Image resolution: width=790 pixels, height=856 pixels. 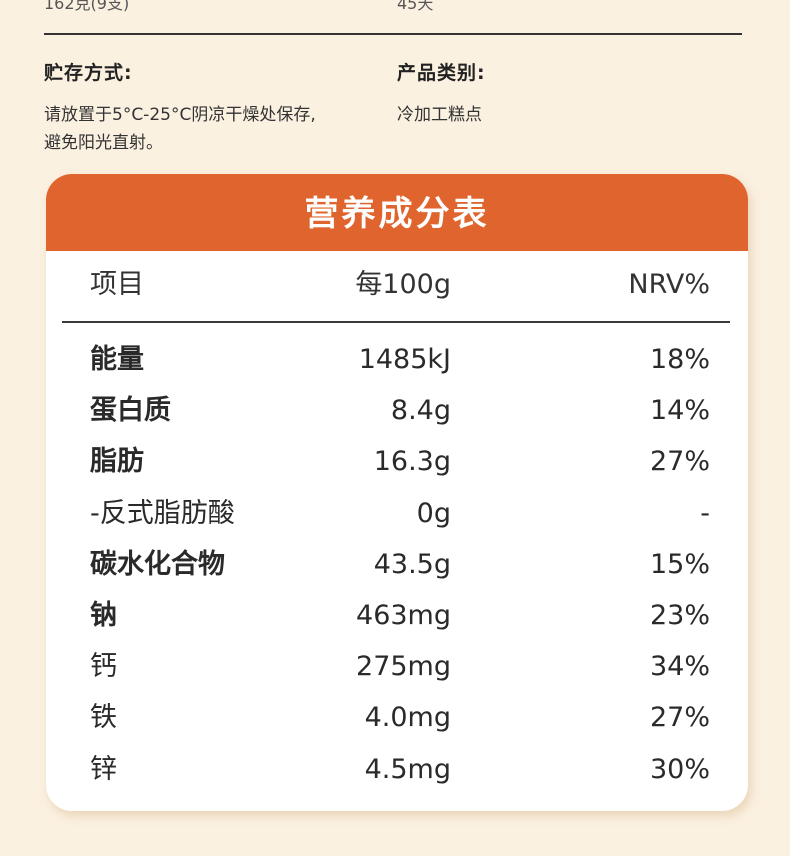 I want to click on header-item: 项目, so click(x=117, y=284).